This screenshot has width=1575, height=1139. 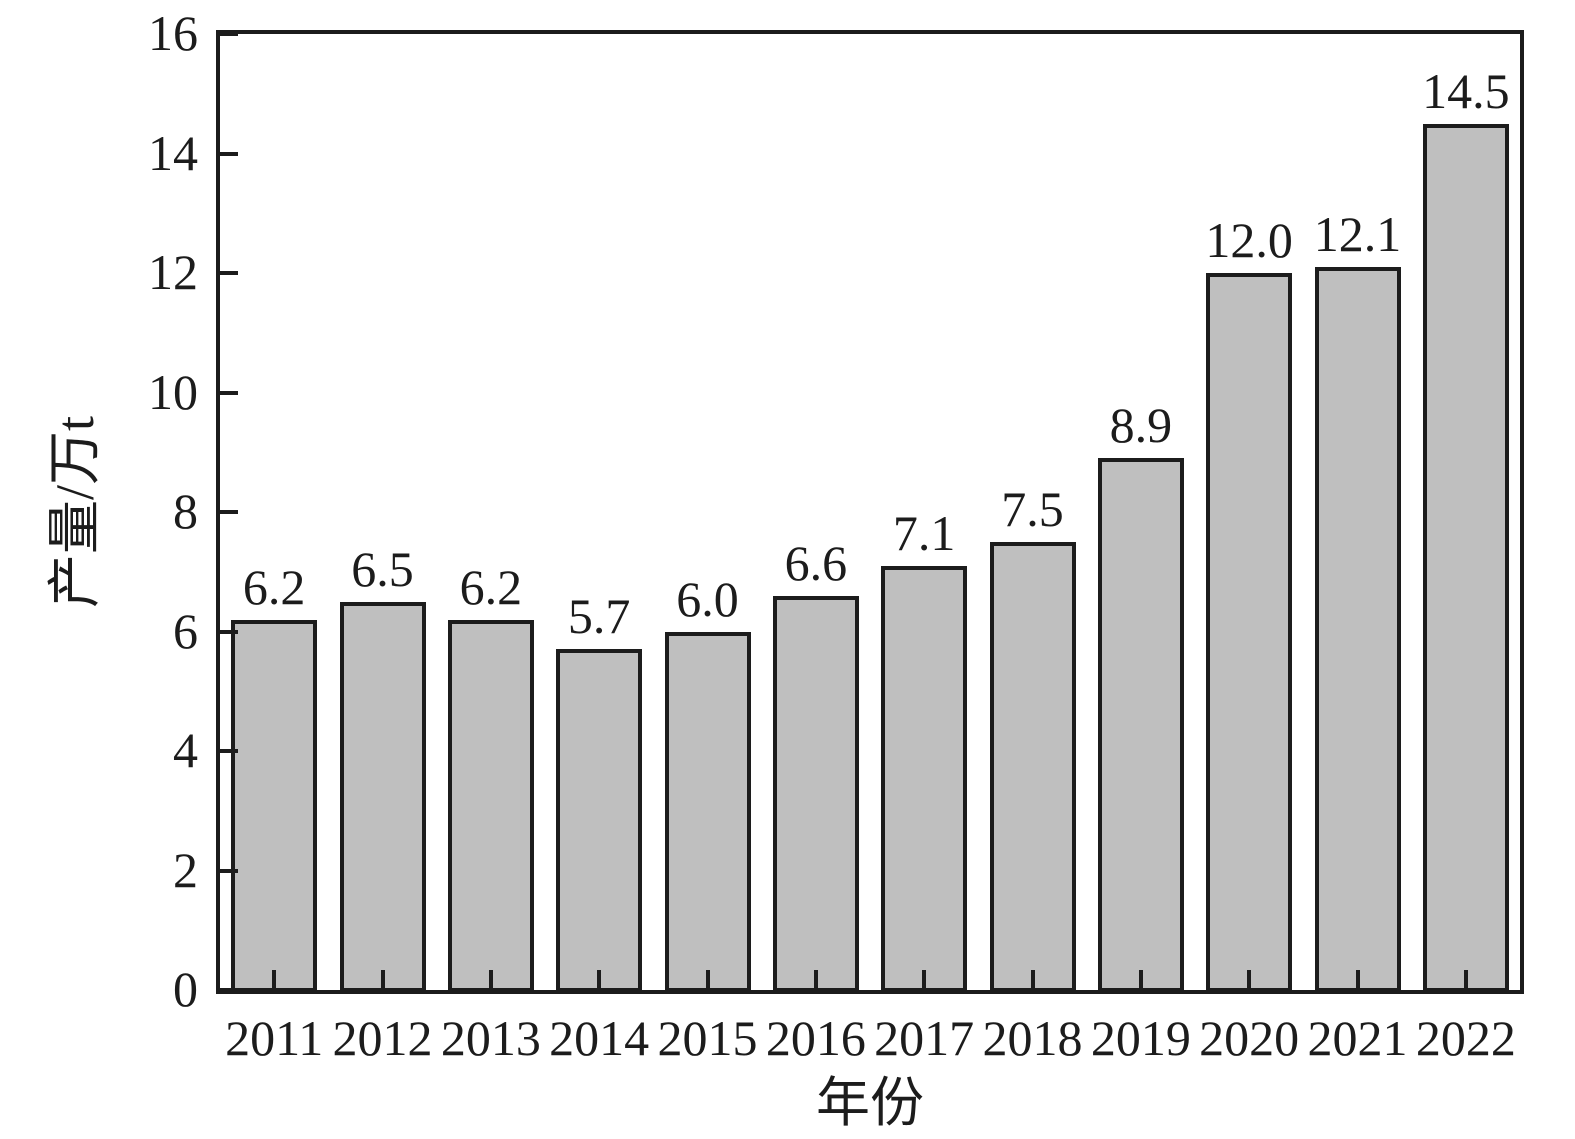 What do you see at coordinates (274, 805) in the screenshot?
I see `bar-2011` at bounding box center [274, 805].